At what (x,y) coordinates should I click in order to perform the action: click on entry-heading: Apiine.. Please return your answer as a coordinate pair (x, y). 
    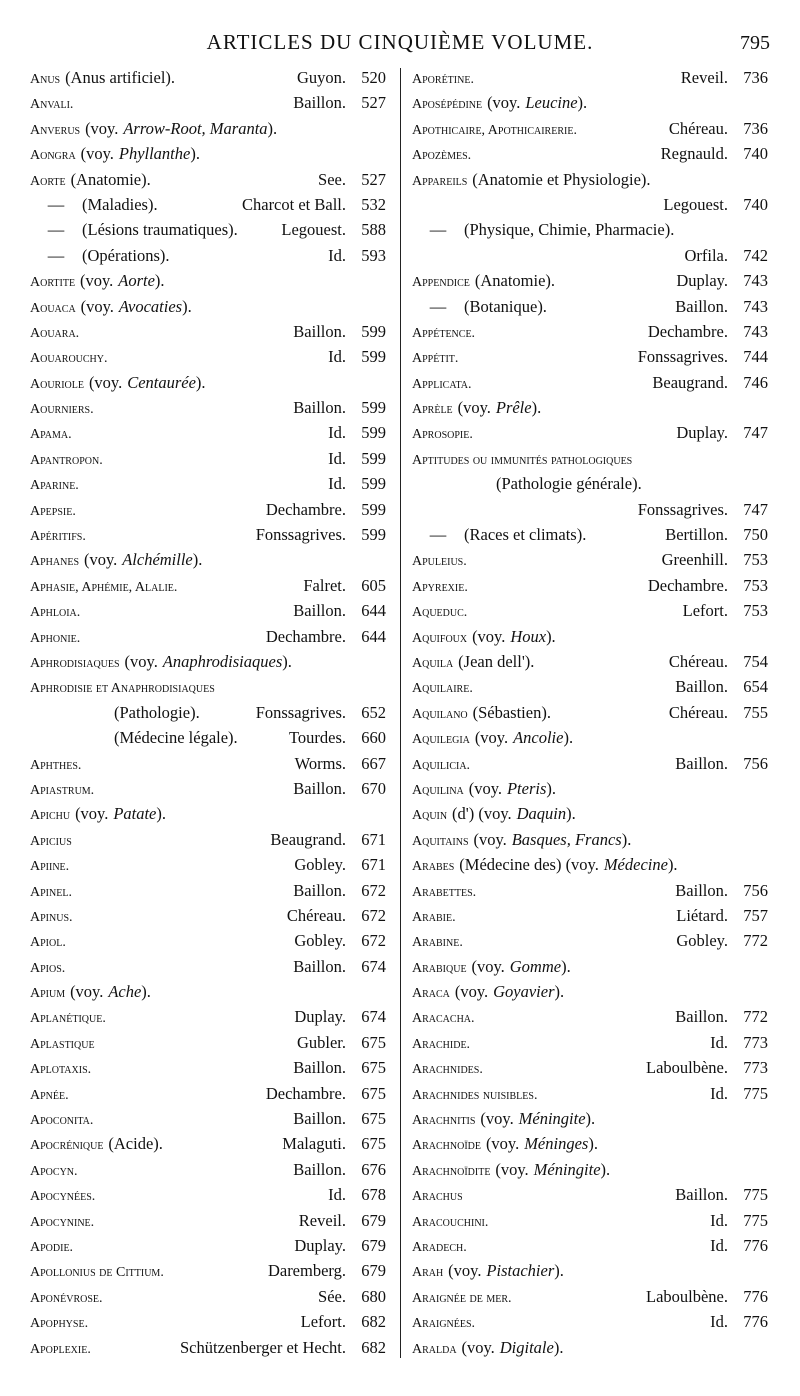
    Looking at the image, I should click on (162, 864).